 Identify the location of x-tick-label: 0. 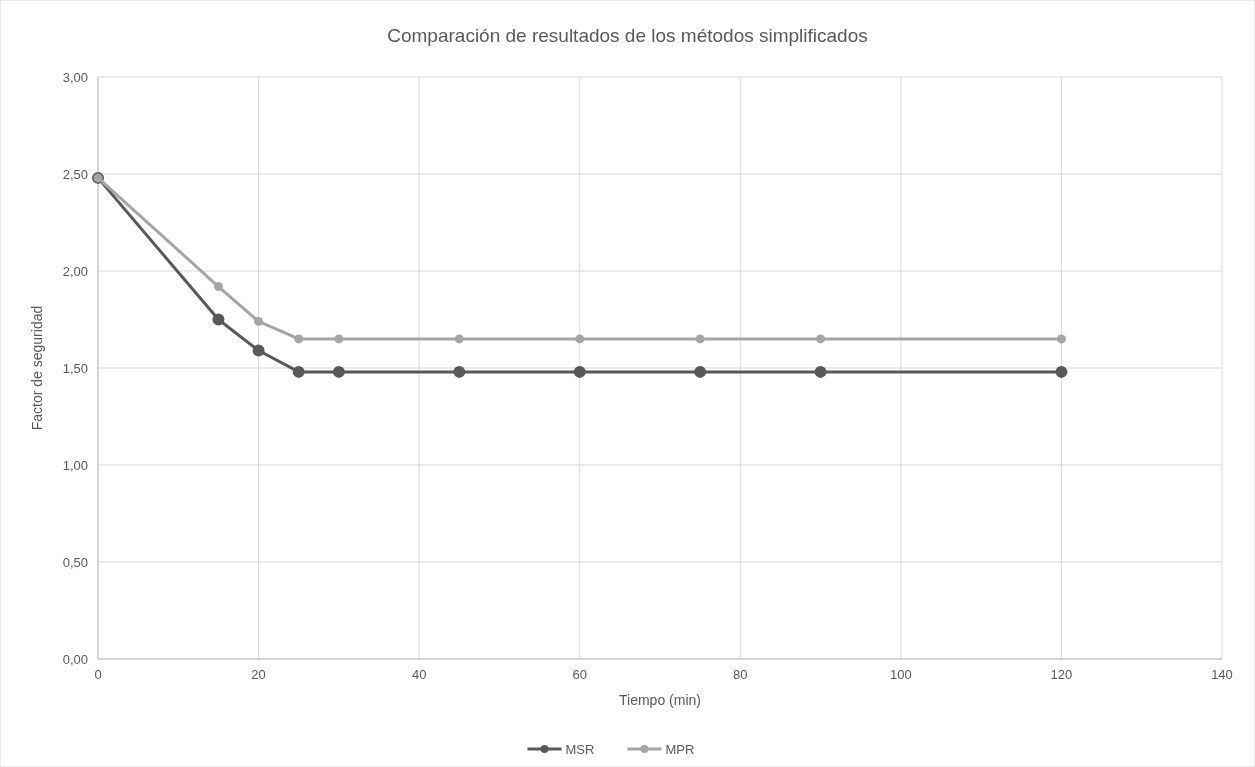
(98, 674).